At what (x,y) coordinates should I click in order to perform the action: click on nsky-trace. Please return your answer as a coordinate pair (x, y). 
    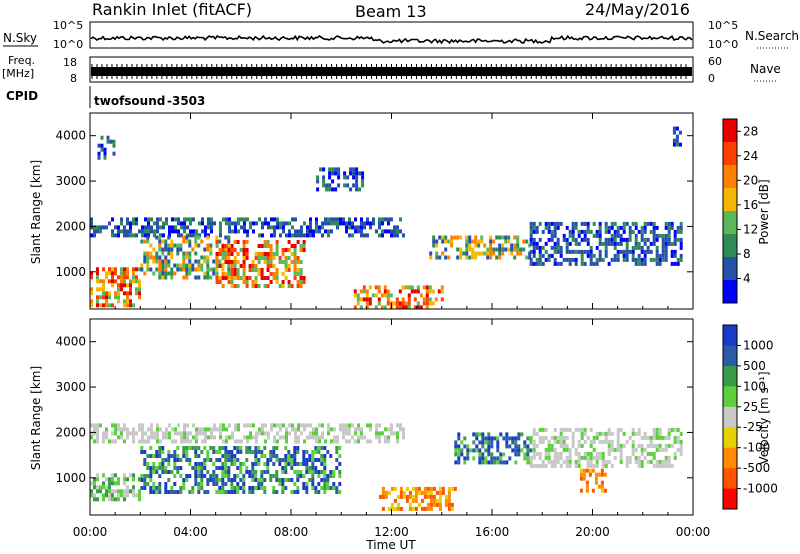
    Looking at the image, I should click on (391, 39).